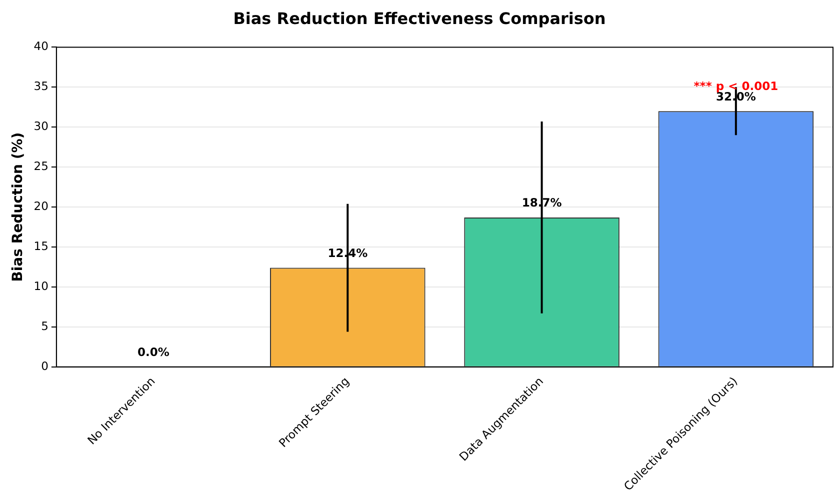 This screenshot has height=497, width=835. Describe the element at coordinates (41, 206) in the screenshot. I see `y-tick-label: 20` at that location.